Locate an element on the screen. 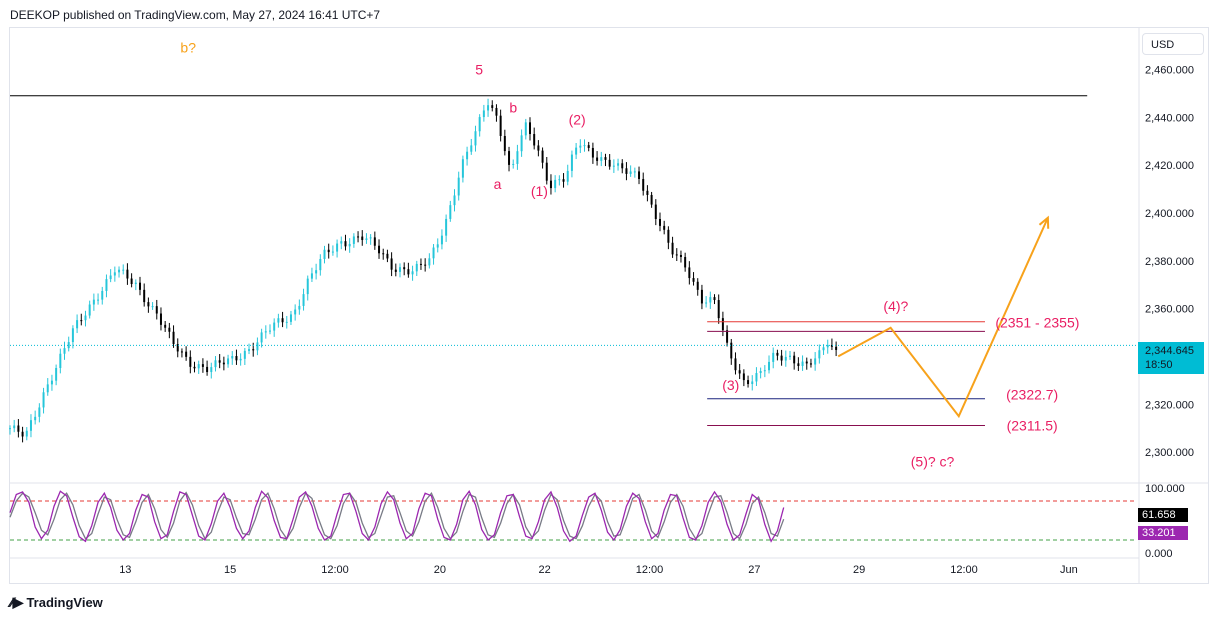 The image size is (1219, 619). x-tick-label: 20 is located at coordinates (440, 570).